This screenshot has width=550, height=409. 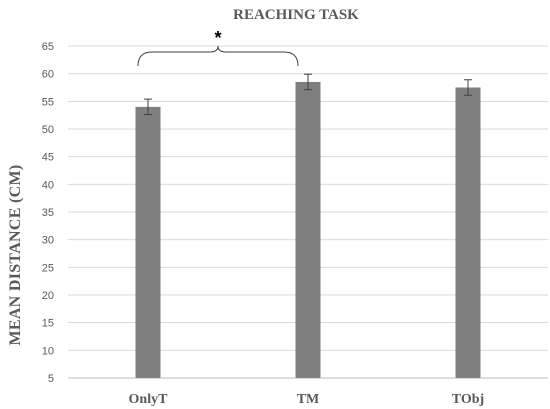 What do you see at coordinates (468, 399) in the screenshot?
I see `x-tick-label: TObj` at bounding box center [468, 399].